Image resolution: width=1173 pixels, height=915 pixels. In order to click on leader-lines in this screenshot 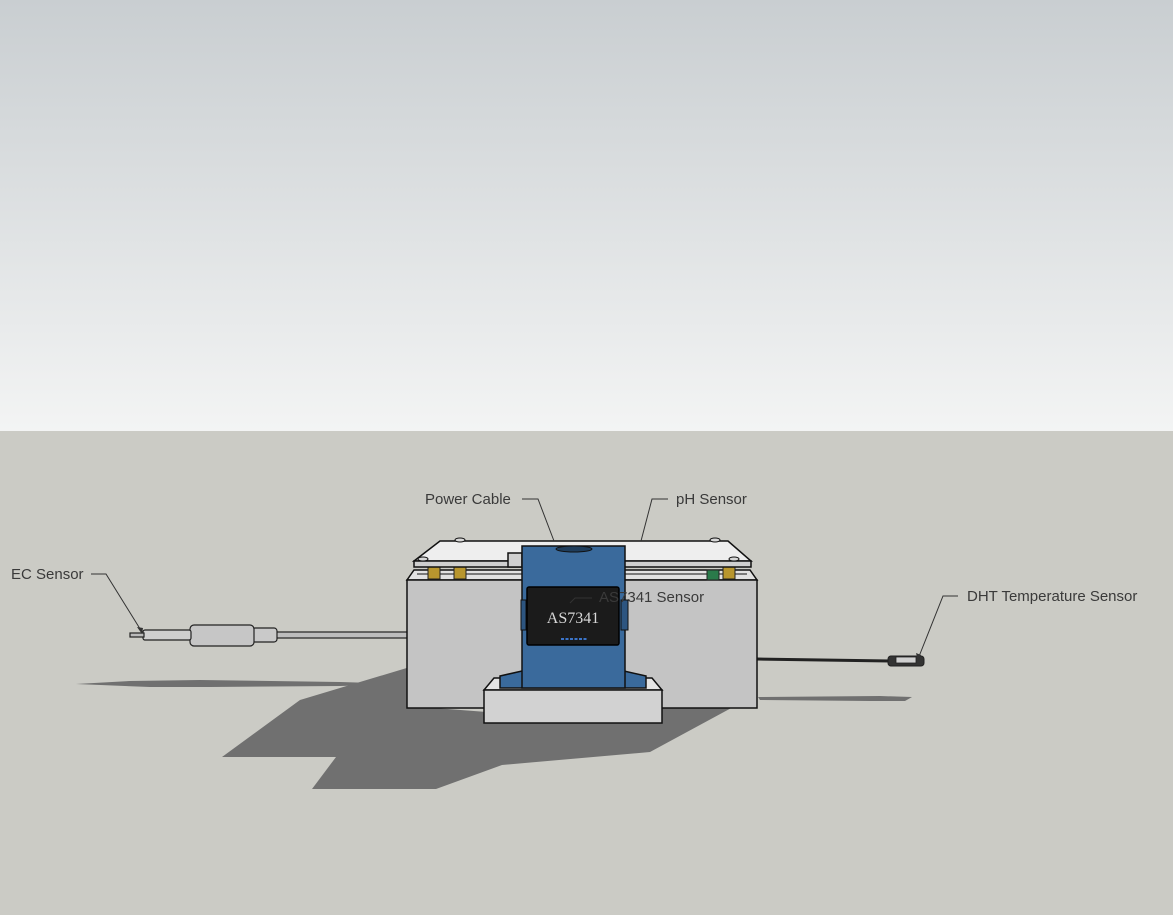, I will do `click(524, 579)`.